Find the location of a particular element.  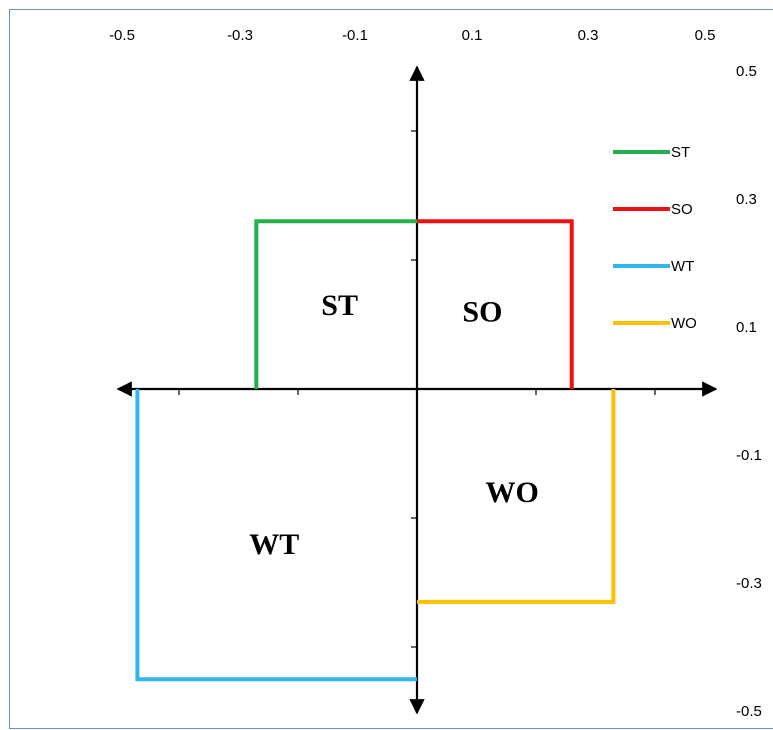

x-tick-label: 0.5 is located at coordinates (705, 35).